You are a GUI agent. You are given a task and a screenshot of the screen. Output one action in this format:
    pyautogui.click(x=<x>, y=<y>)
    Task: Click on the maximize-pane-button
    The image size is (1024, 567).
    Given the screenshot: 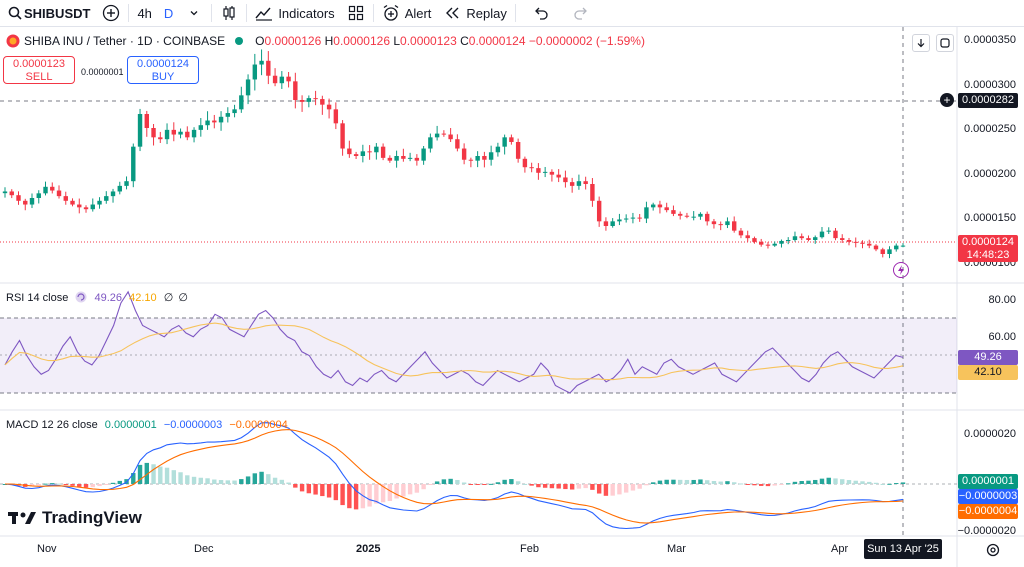 What is the action you would take?
    pyautogui.click(x=945, y=43)
    